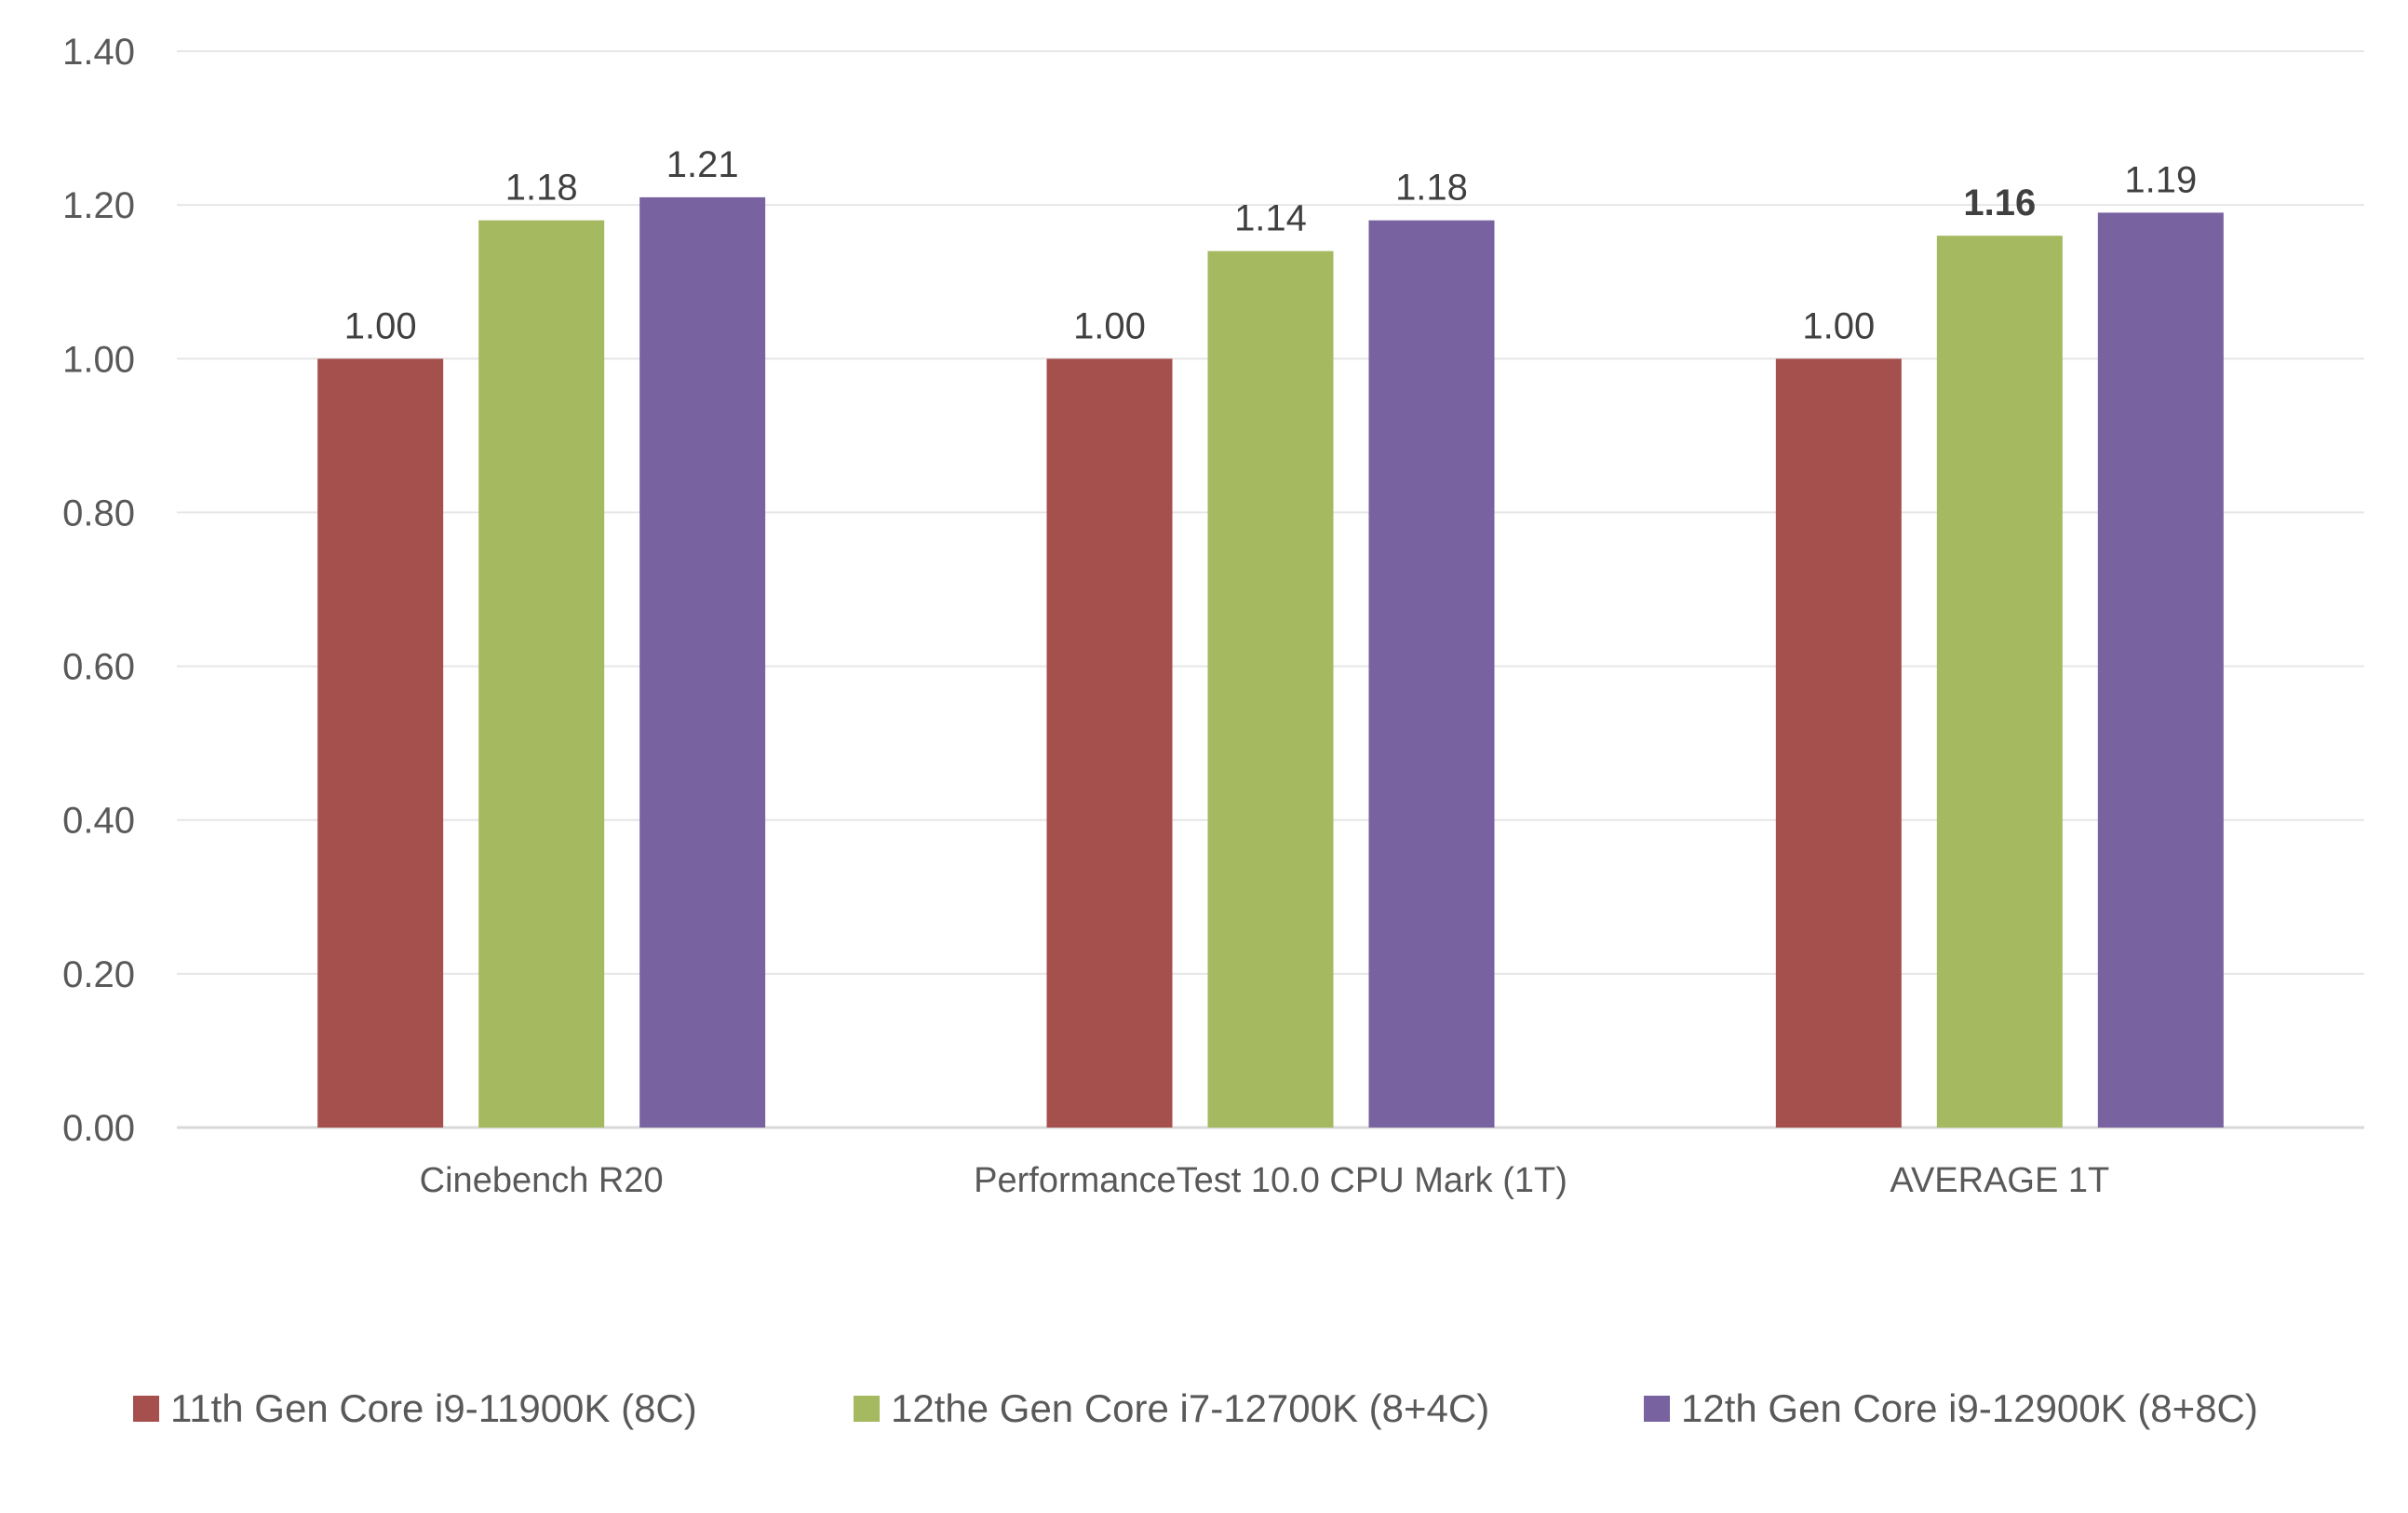 This screenshot has width=2408, height=1513. I want to click on x-category-label-1: Cinebench R20, so click(542, 1180).